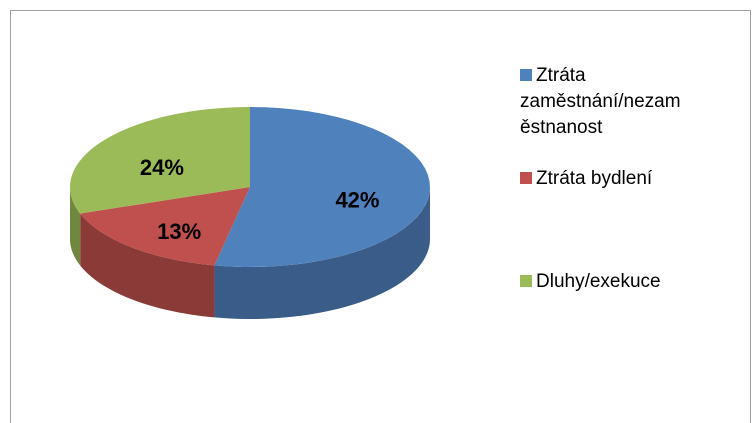 The height and width of the screenshot is (423, 755). I want to click on data-label: 24%, so click(162, 167).